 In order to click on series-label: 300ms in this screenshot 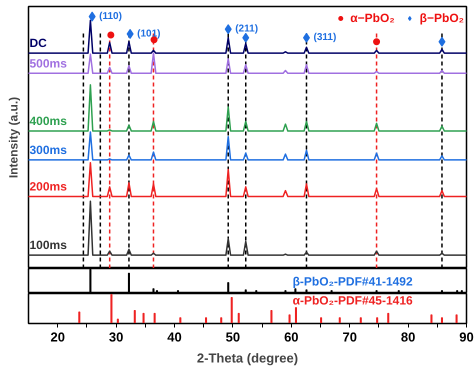, I will do `click(49, 149)`.